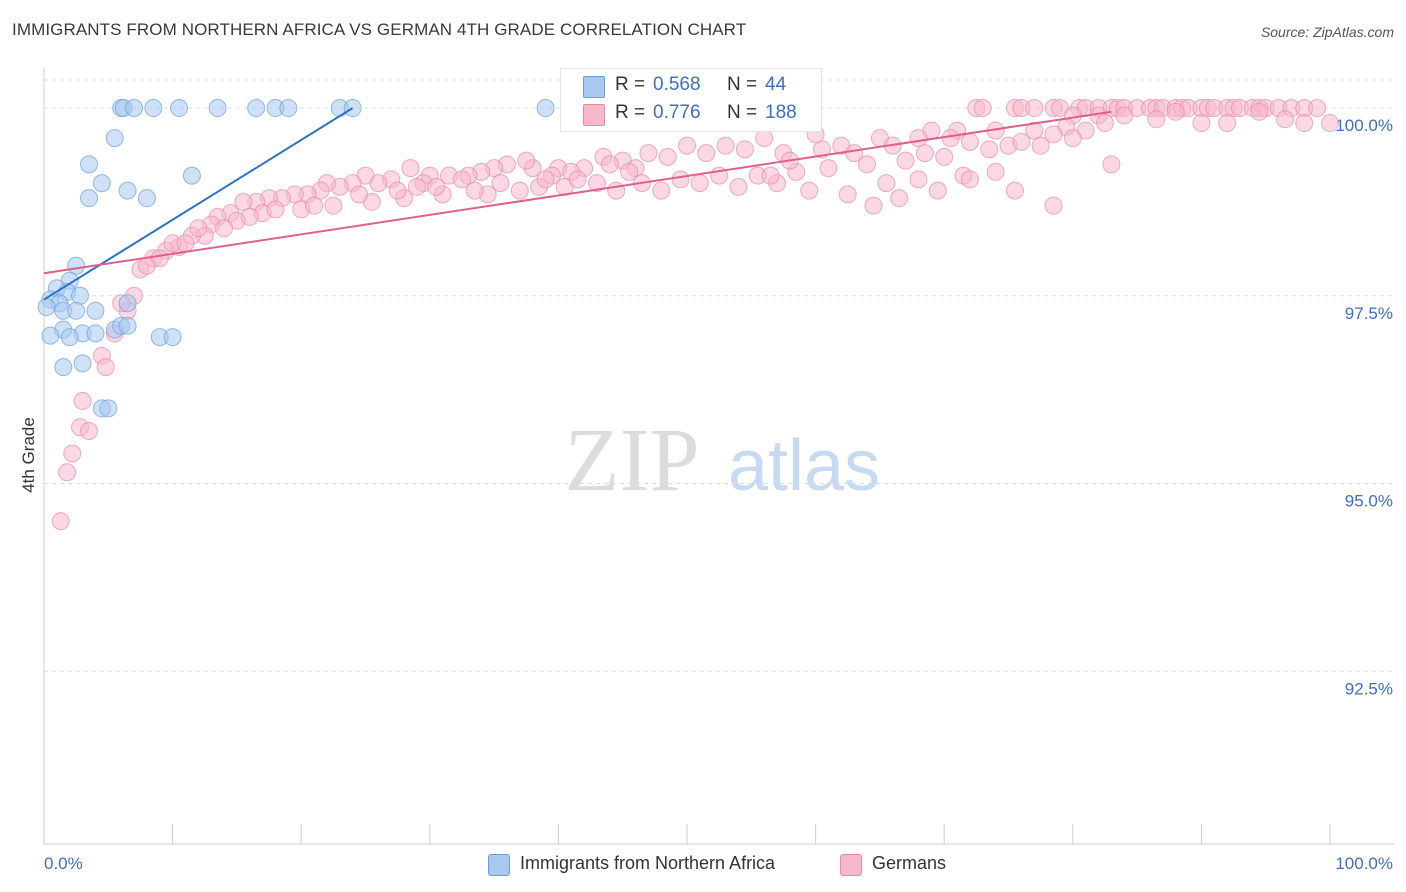 The image size is (1406, 892). What do you see at coordinates (677, 84) in the screenshot?
I see `r-value: 0.568` at bounding box center [677, 84].